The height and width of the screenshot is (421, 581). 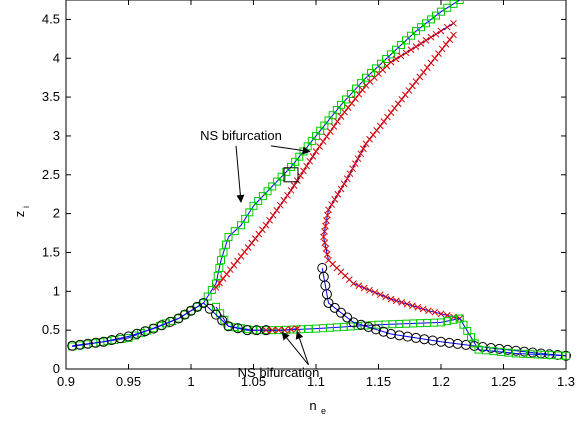 What do you see at coordinates (51, 251) in the screenshot?
I see `y-tick-label: 1.5` at bounding box center [51, 251].